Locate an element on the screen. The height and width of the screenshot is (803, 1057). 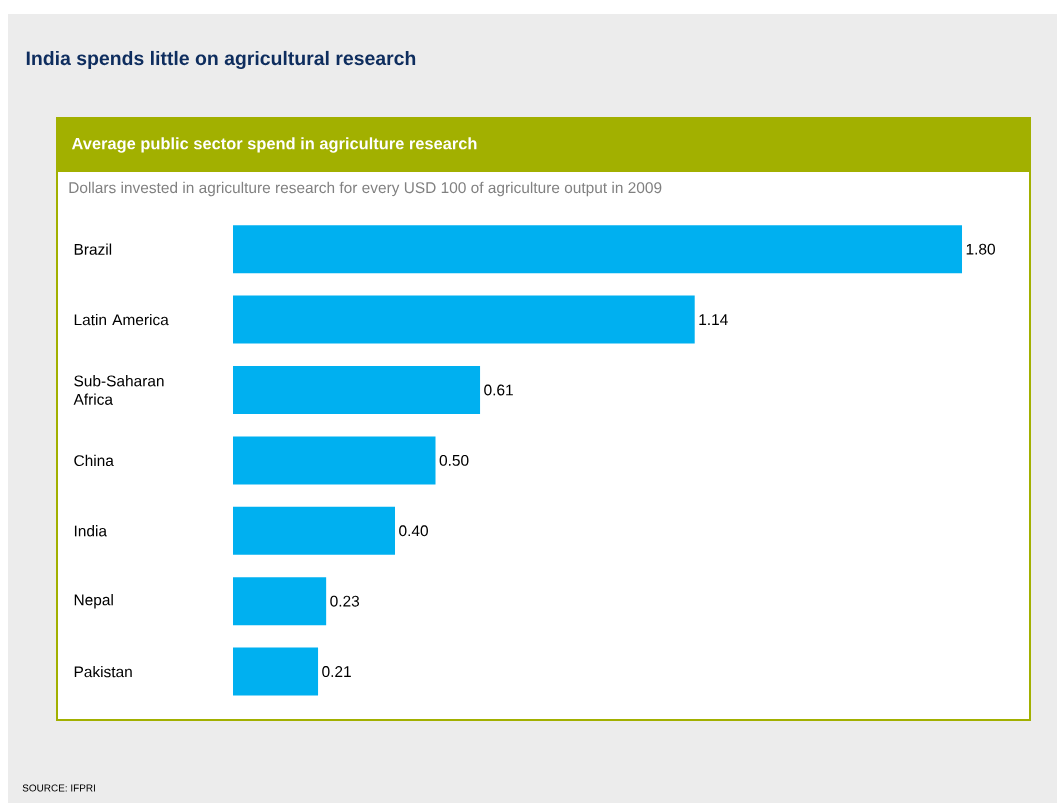
data-label: 0.21 is located at coordinates (336, 672).